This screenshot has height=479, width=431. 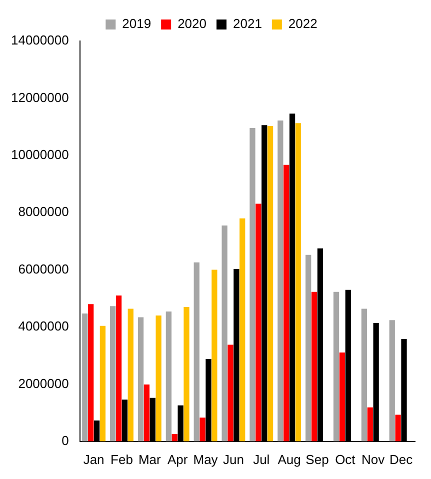 I want to click on x-tick-label: May, so click(x=205, y=459).